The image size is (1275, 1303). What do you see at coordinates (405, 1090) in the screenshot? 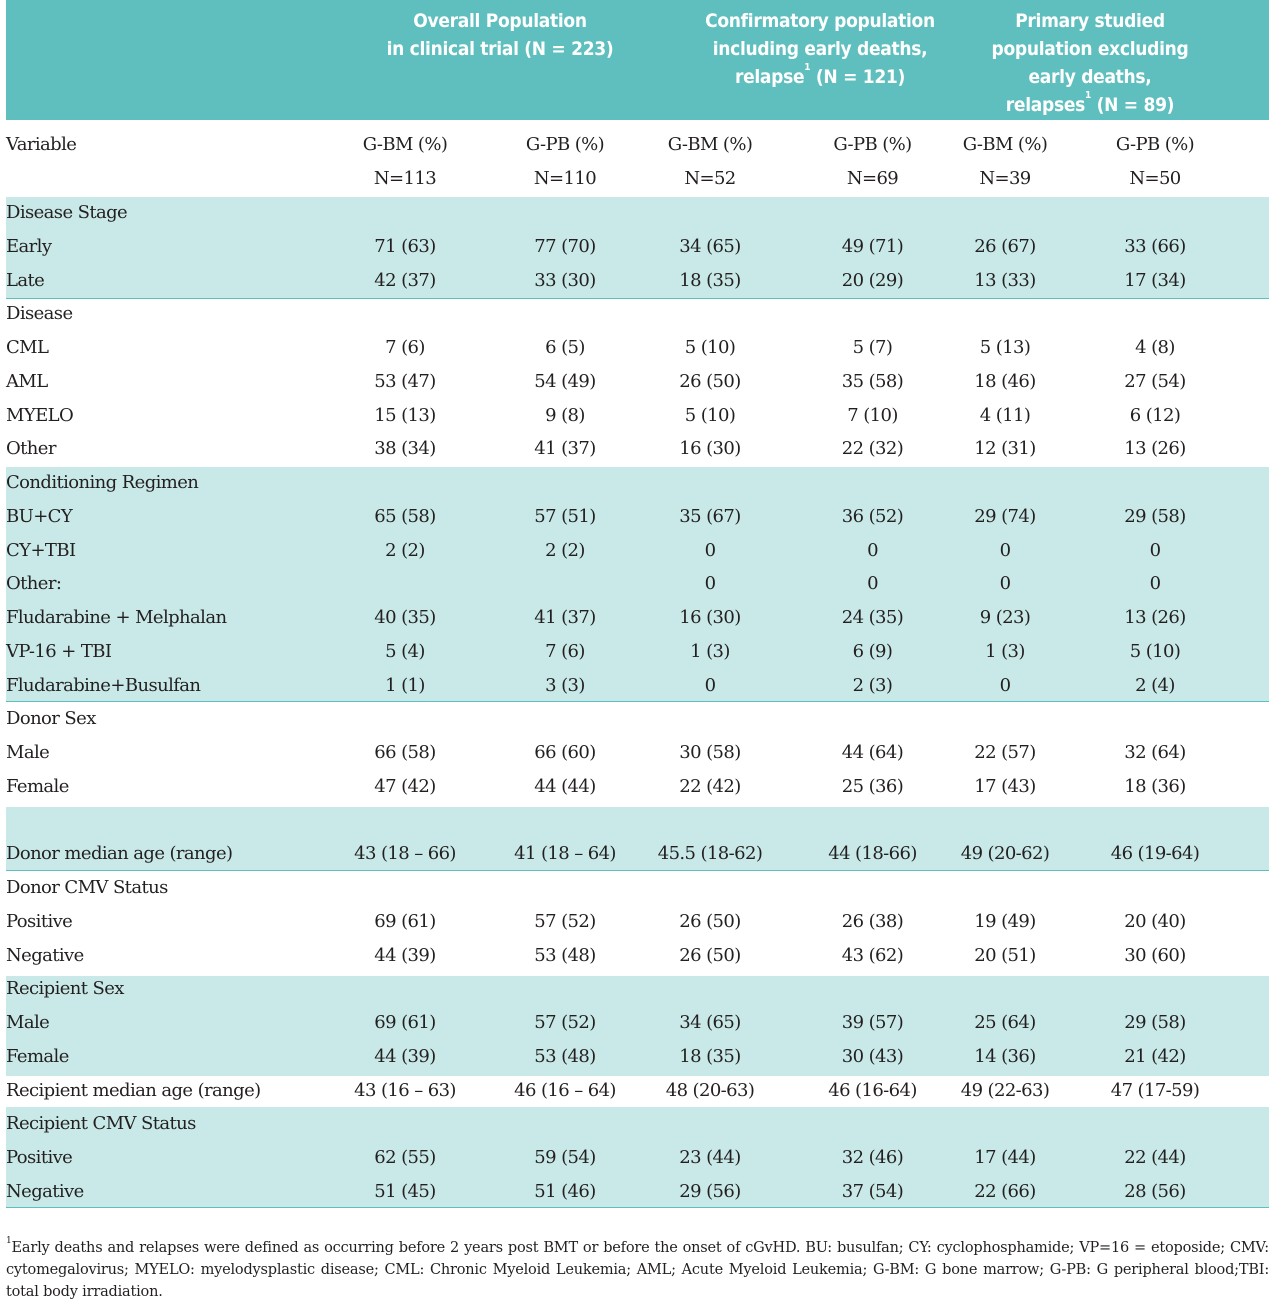
I see `table-cell: 43 (16 – 63)` at bounding box center [405, 1090].